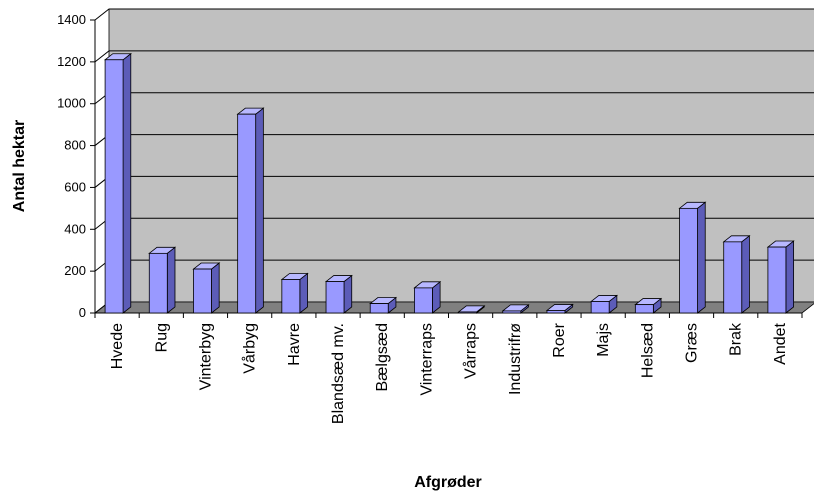 The image size is (814, 500). What do you see at coordinates (19, 166) in the screenshot?
I see `y-axis-title: Antal hektar` at bounding box center [19, 166].